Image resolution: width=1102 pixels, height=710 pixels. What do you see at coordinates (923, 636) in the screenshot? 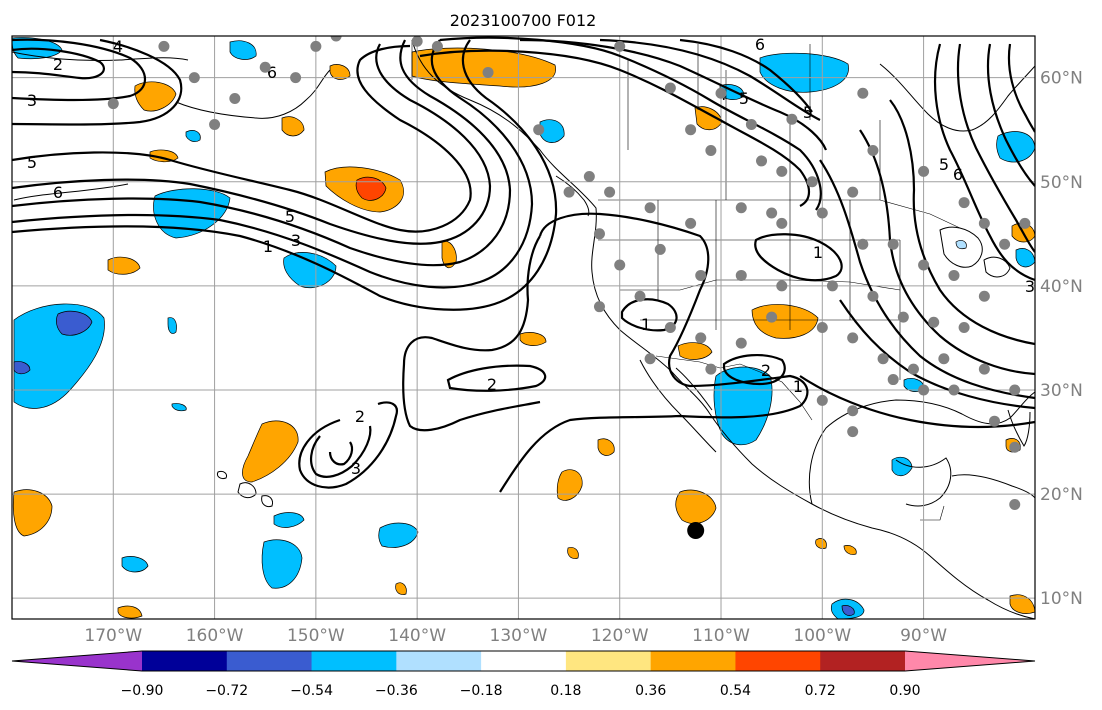
I see `longitude-label: 90°W` at bounding box center [923, 636].